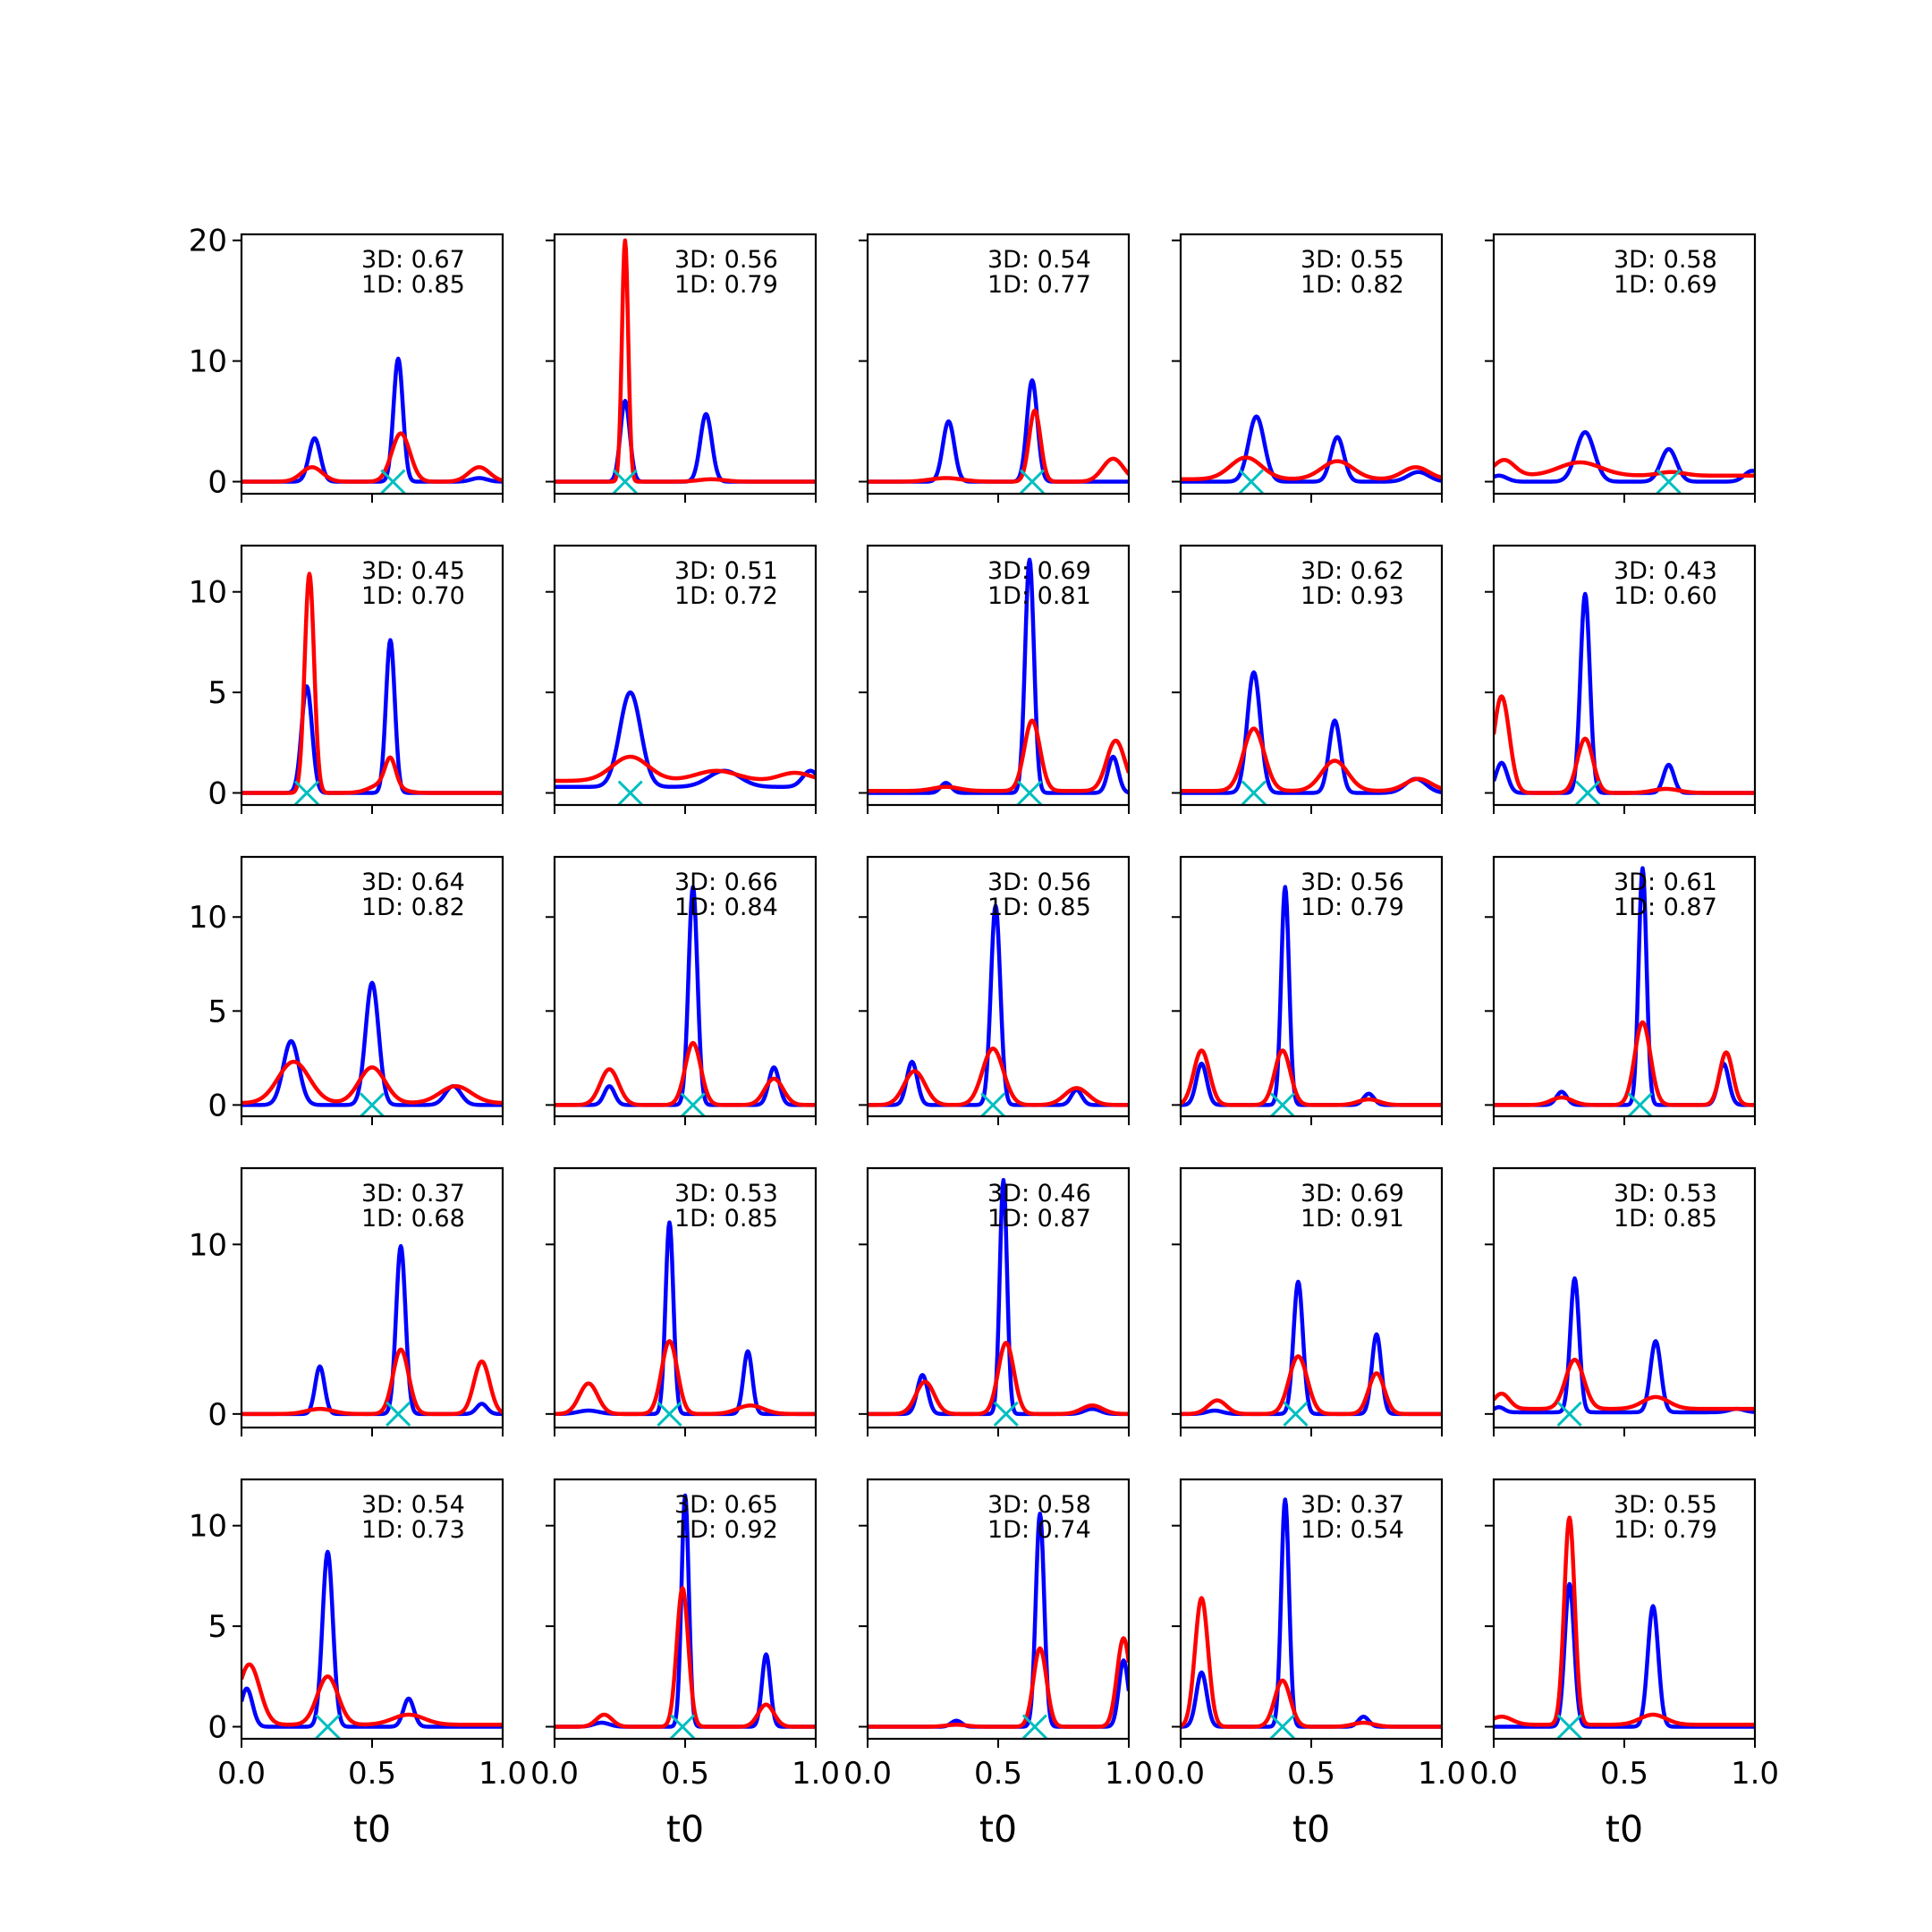  I want to click on annotation-3d-score: 3D: 0.37, so click(413, 1194).